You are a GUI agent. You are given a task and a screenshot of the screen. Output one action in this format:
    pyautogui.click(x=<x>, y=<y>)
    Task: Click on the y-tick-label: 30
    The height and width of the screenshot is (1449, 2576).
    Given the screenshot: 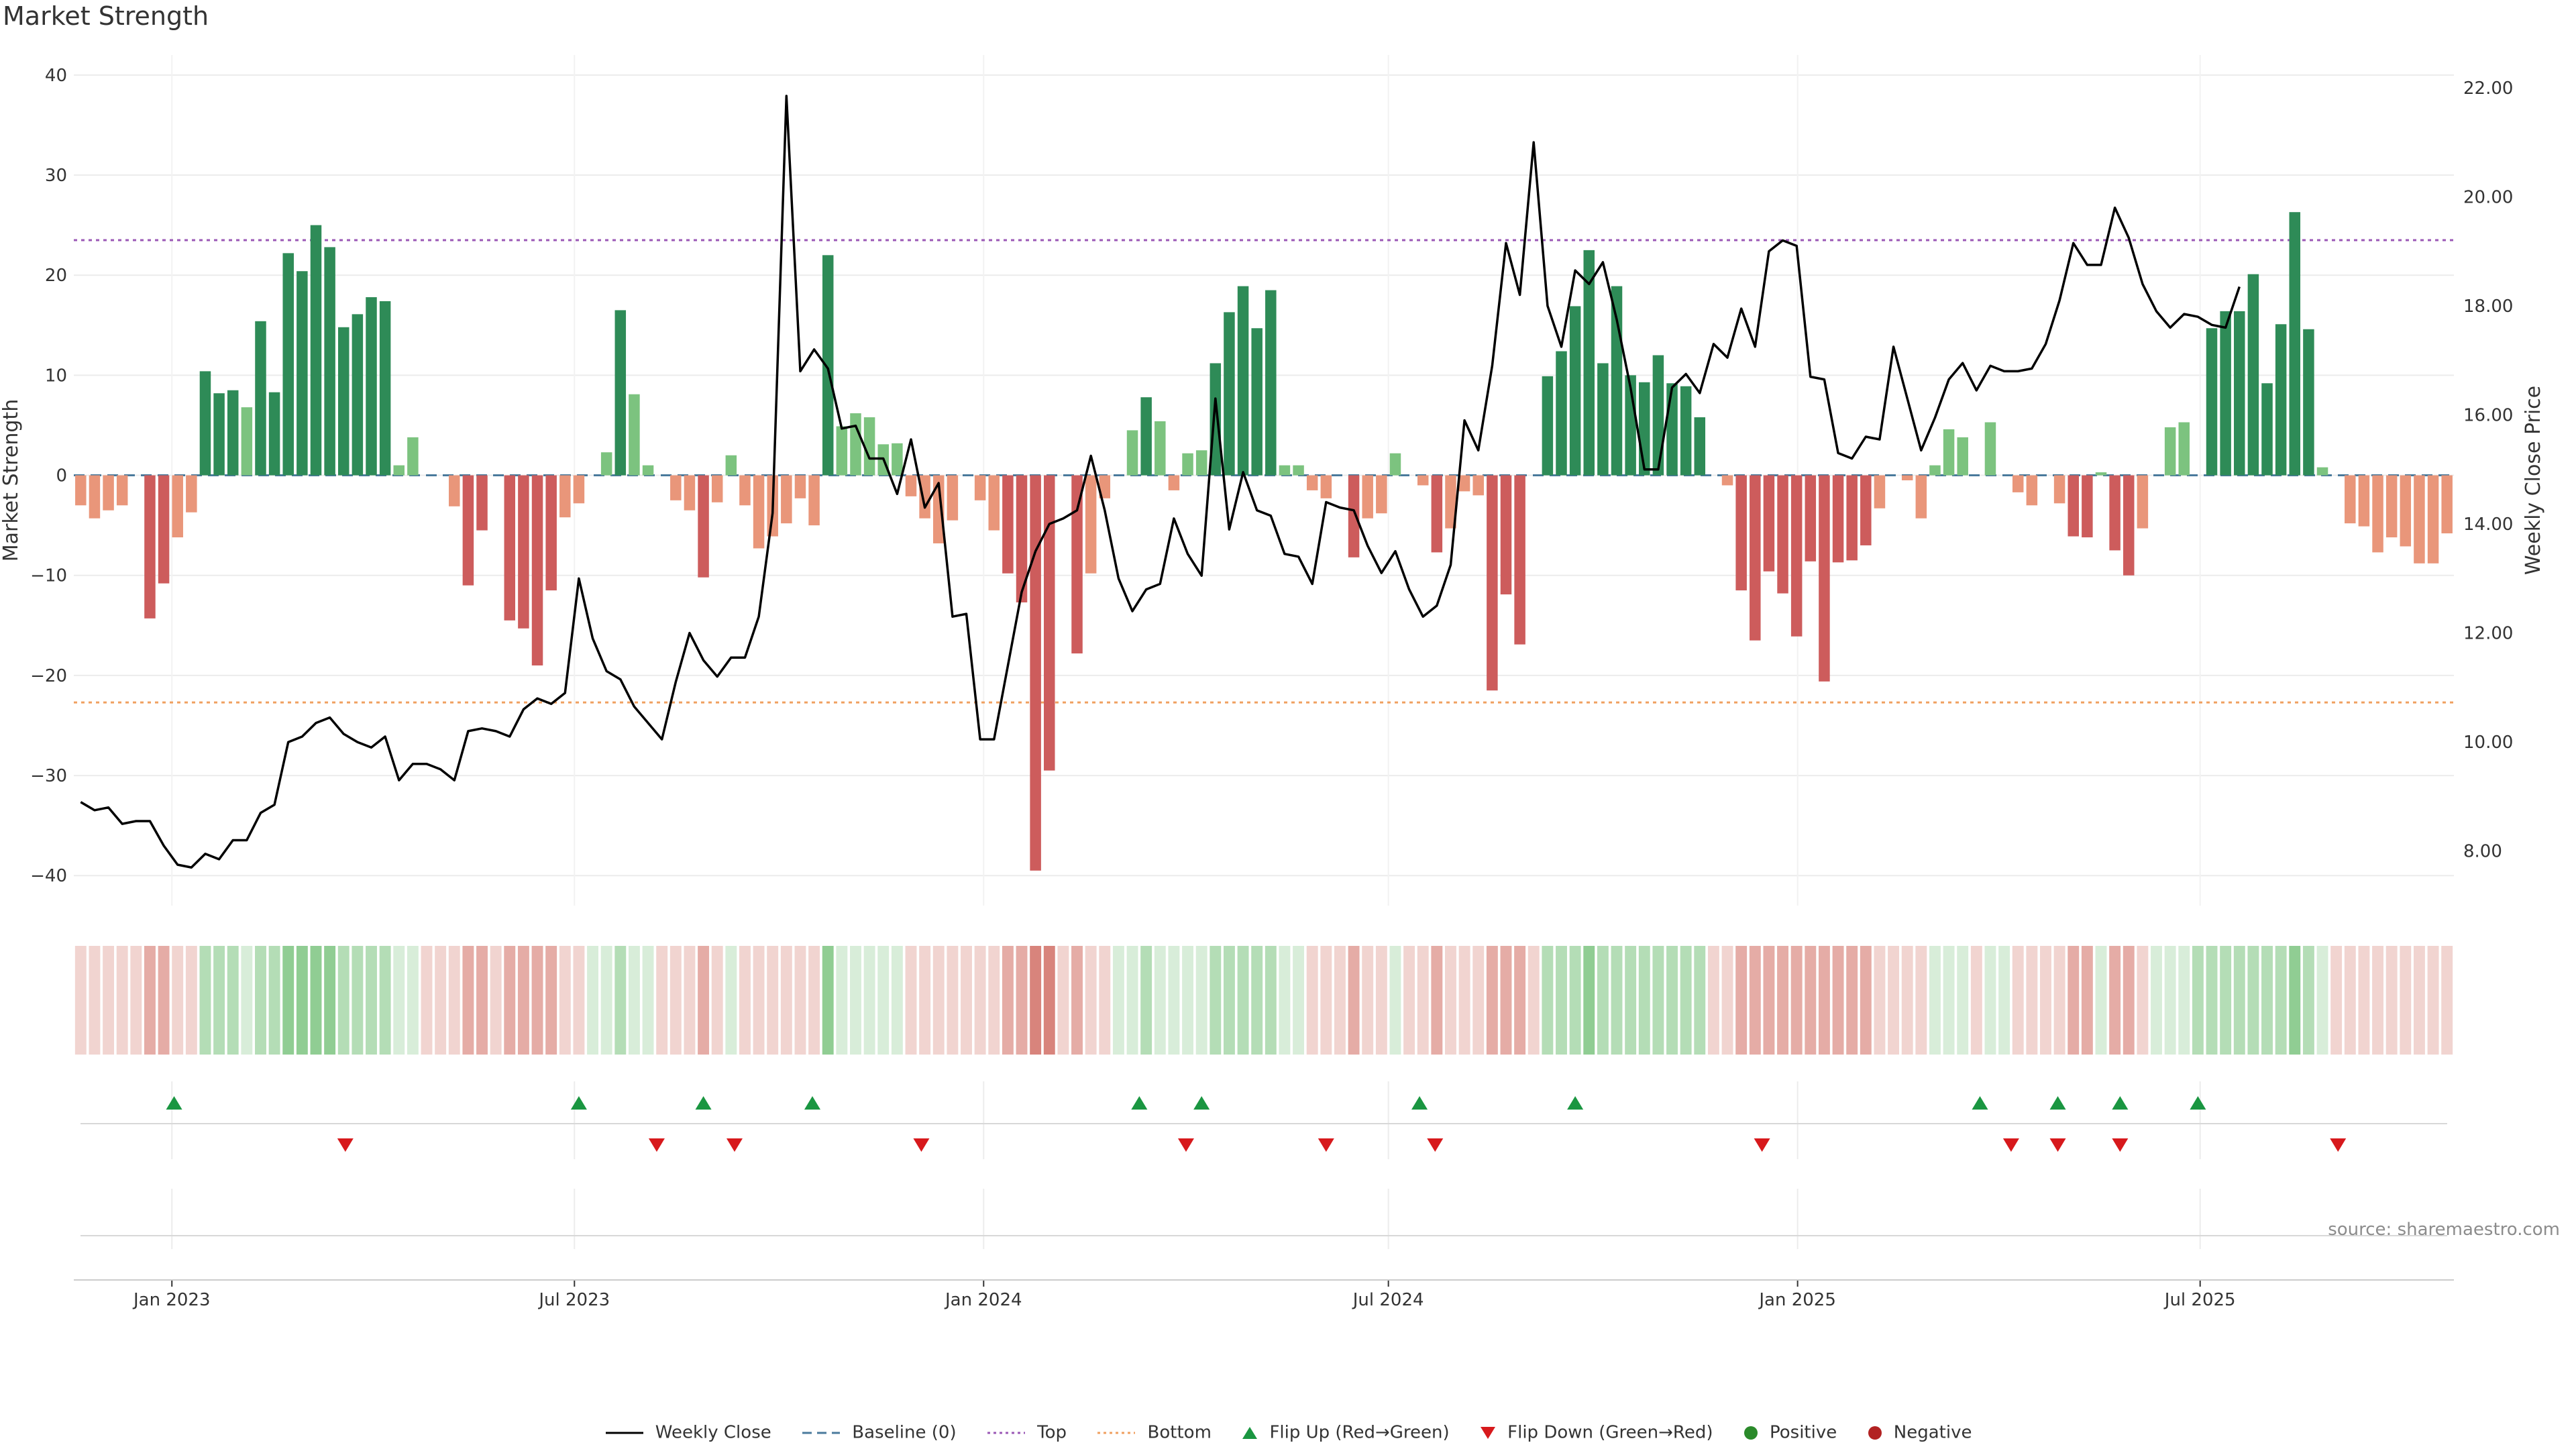 What is the action you would take?
    pyautogui.click(x=56, y=176)
    